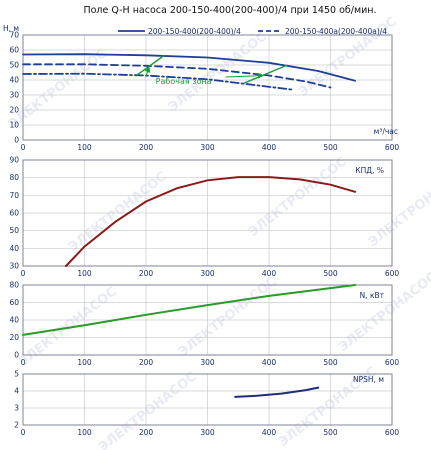  What do you see at coordinates (368, 379) in the screenshot?
I see `series-label: NPSH, м` at bounding box center [368, 379].